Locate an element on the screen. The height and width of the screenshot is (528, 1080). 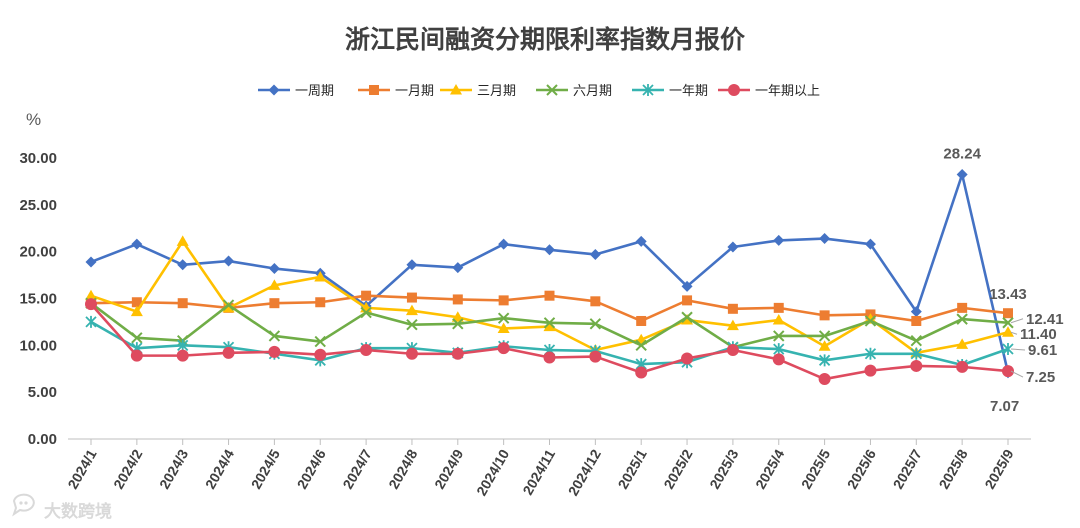
x-tick-label: 2025/5 is located at coordinates (815, 468).